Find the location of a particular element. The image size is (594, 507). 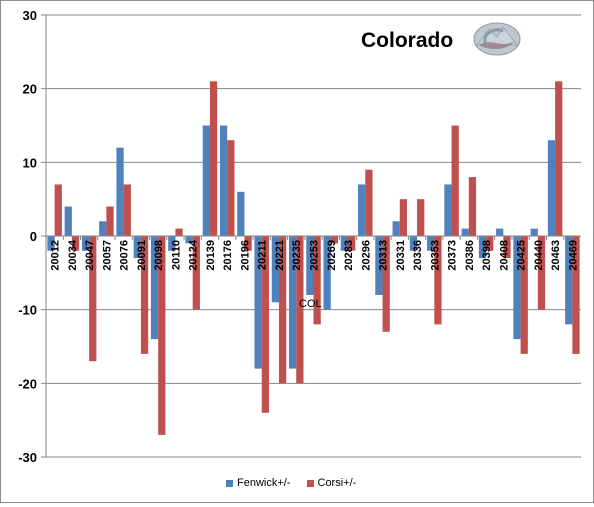

x-tick-label: 20269 is located at coordinates (332, 255).